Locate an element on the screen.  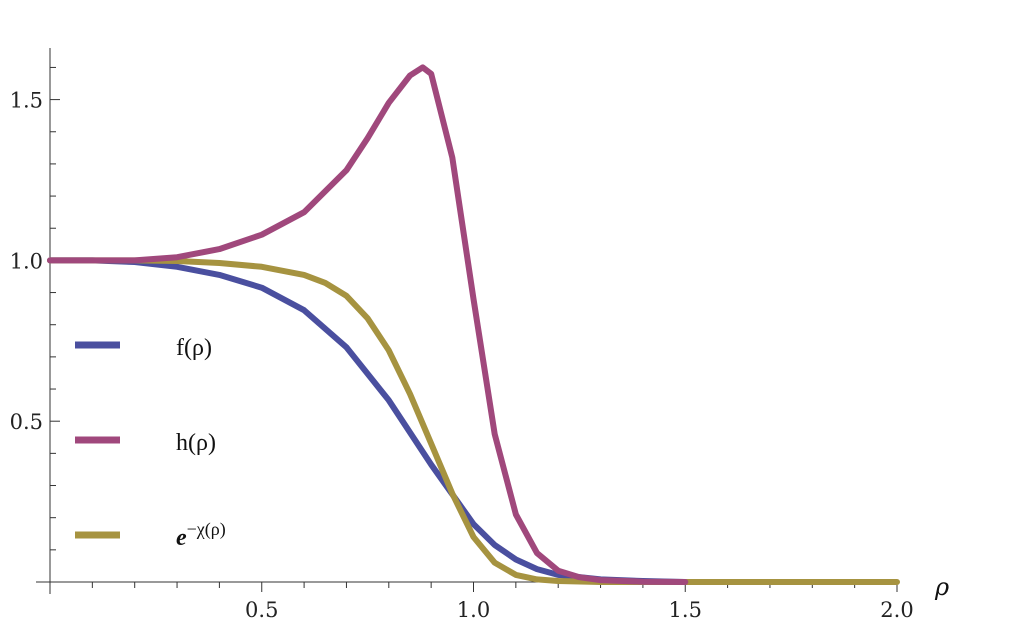
y-tick-label: 0.5 is located at coordinates (26, 422).